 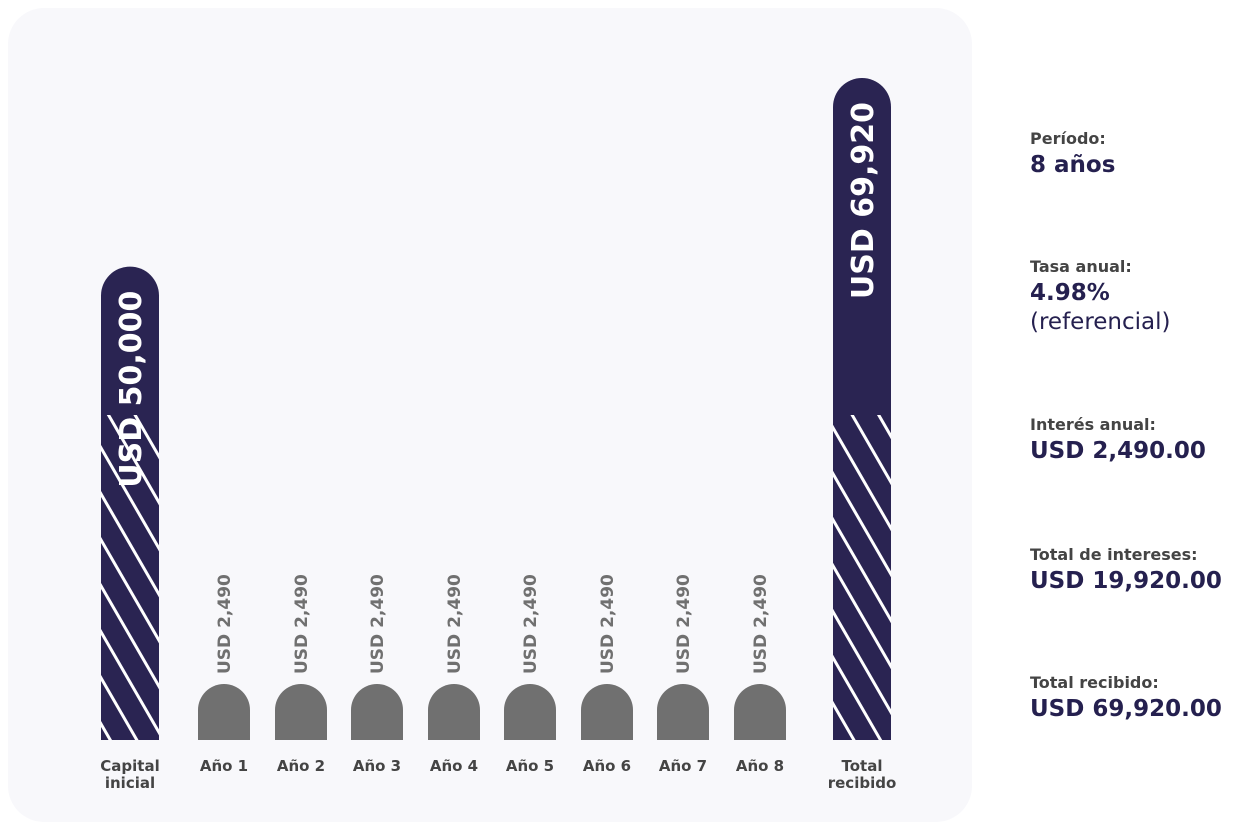 What do you see at coordinates (129, 774) in the screenshot?
I see `category-label-capital-inicial: Capital inicial` at bounding box center [129, 774].